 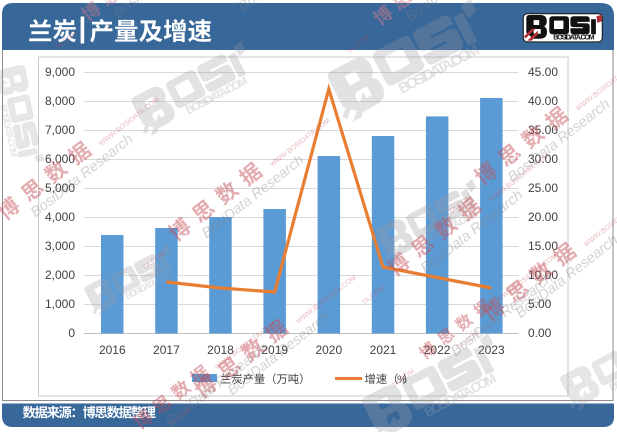 I want to click on svg-text: 2018, so click(x=220, y=350).